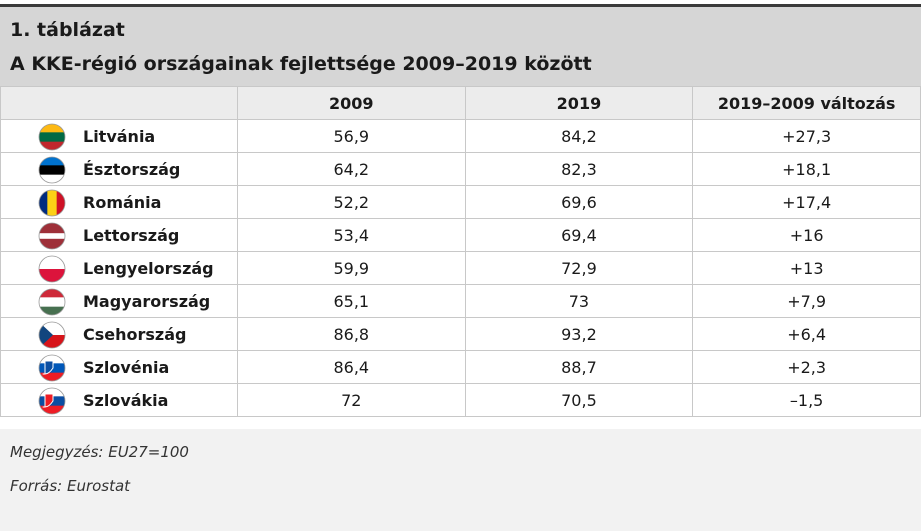 This screenshot has width=921, height=531. What do you see at coordinates (351, 202) in the screenshot?
I see `cell: 52,2` at bounding box center [351, 202].